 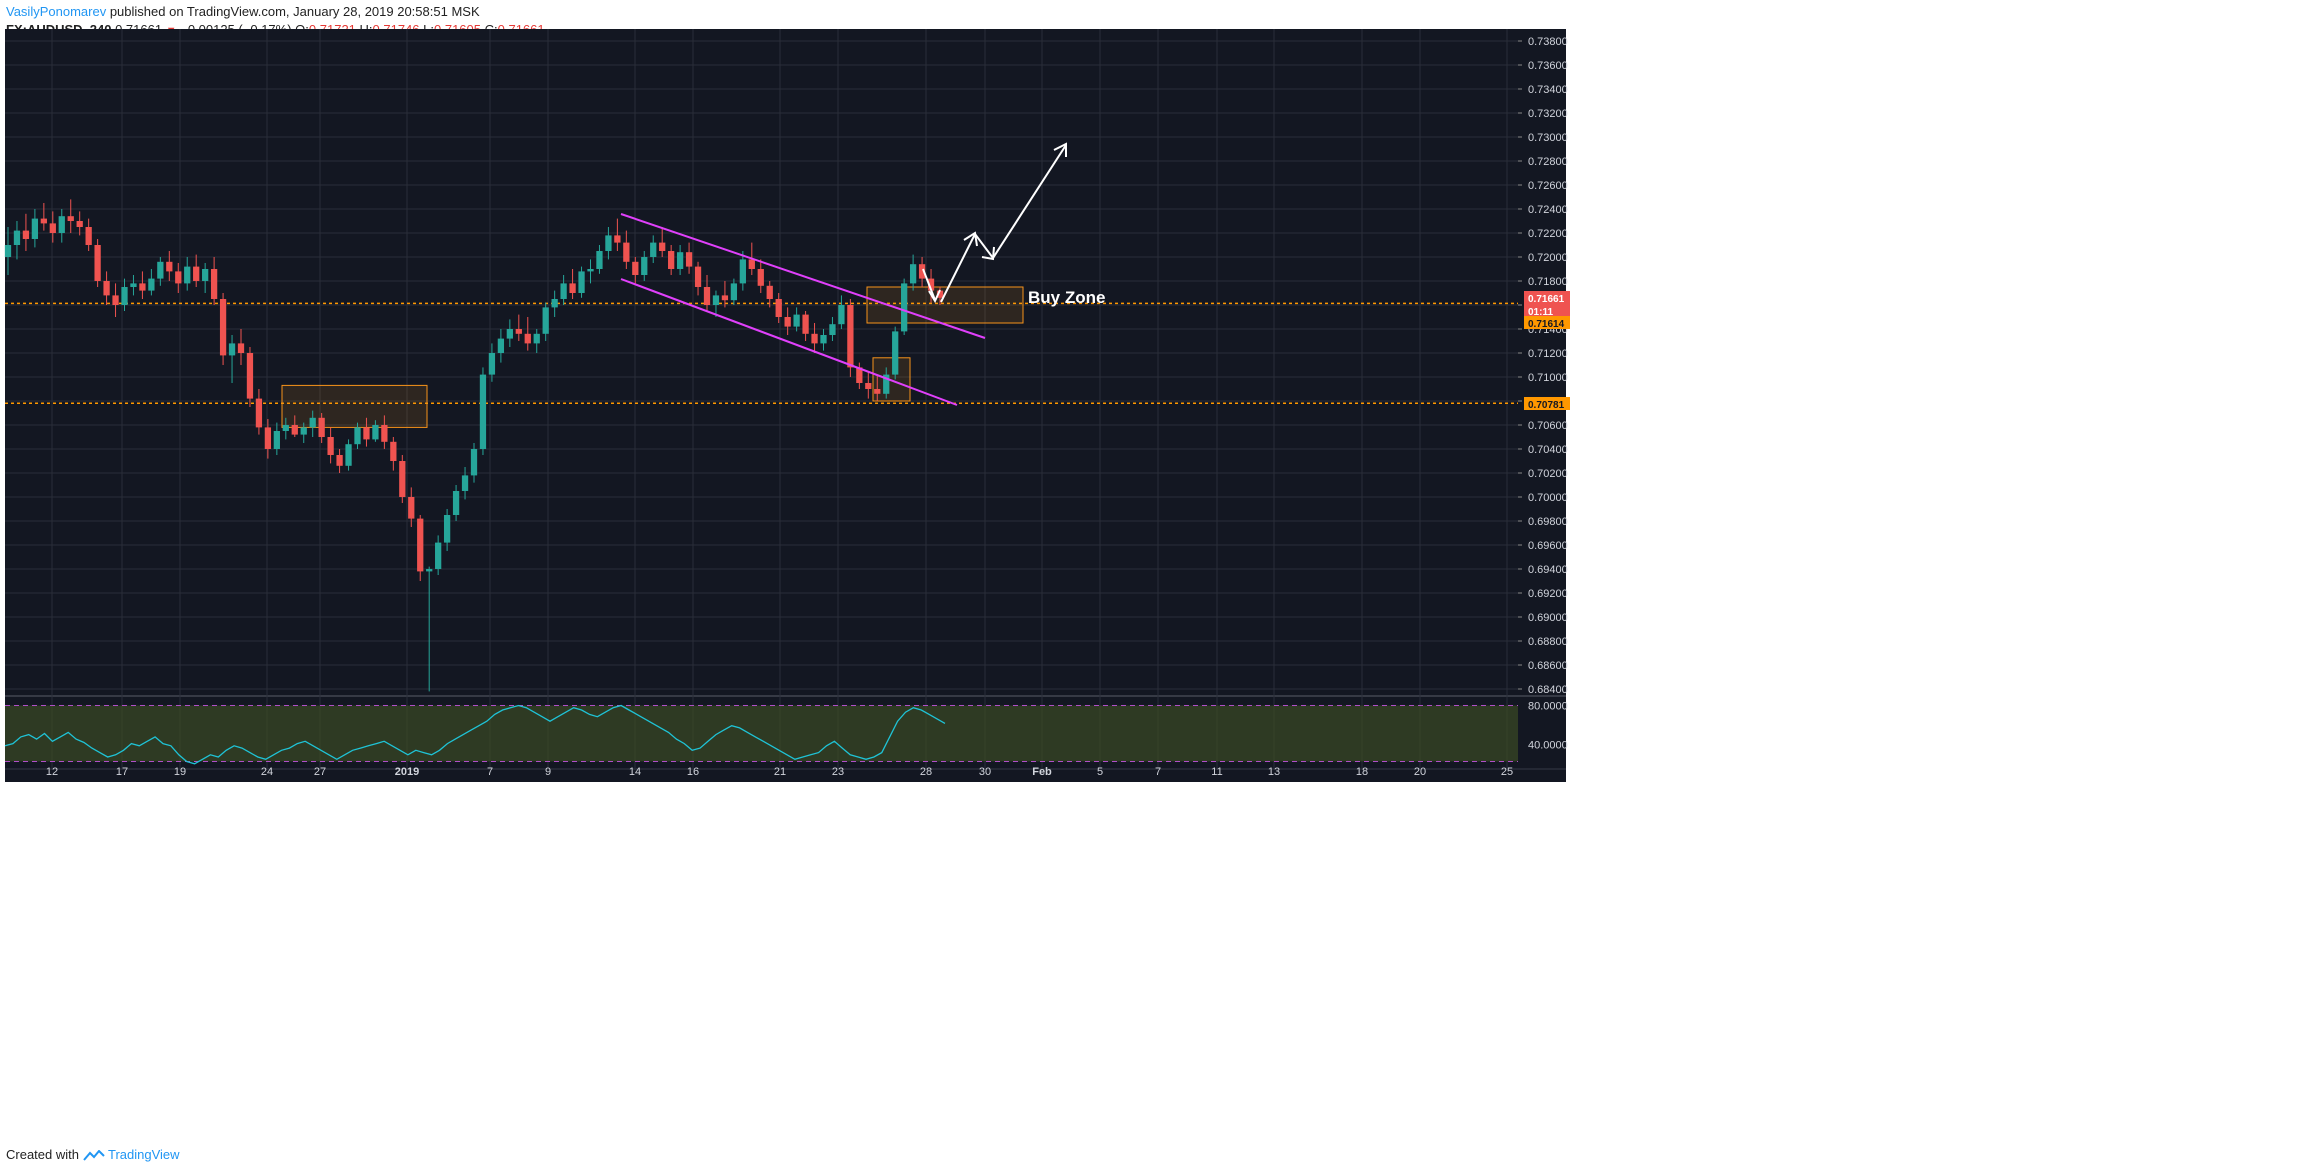 What do you see at coordinates (1548, 690) in the screenshot?
I see `price-tick-label: 0.68400` at bounding box center [1548, 690].